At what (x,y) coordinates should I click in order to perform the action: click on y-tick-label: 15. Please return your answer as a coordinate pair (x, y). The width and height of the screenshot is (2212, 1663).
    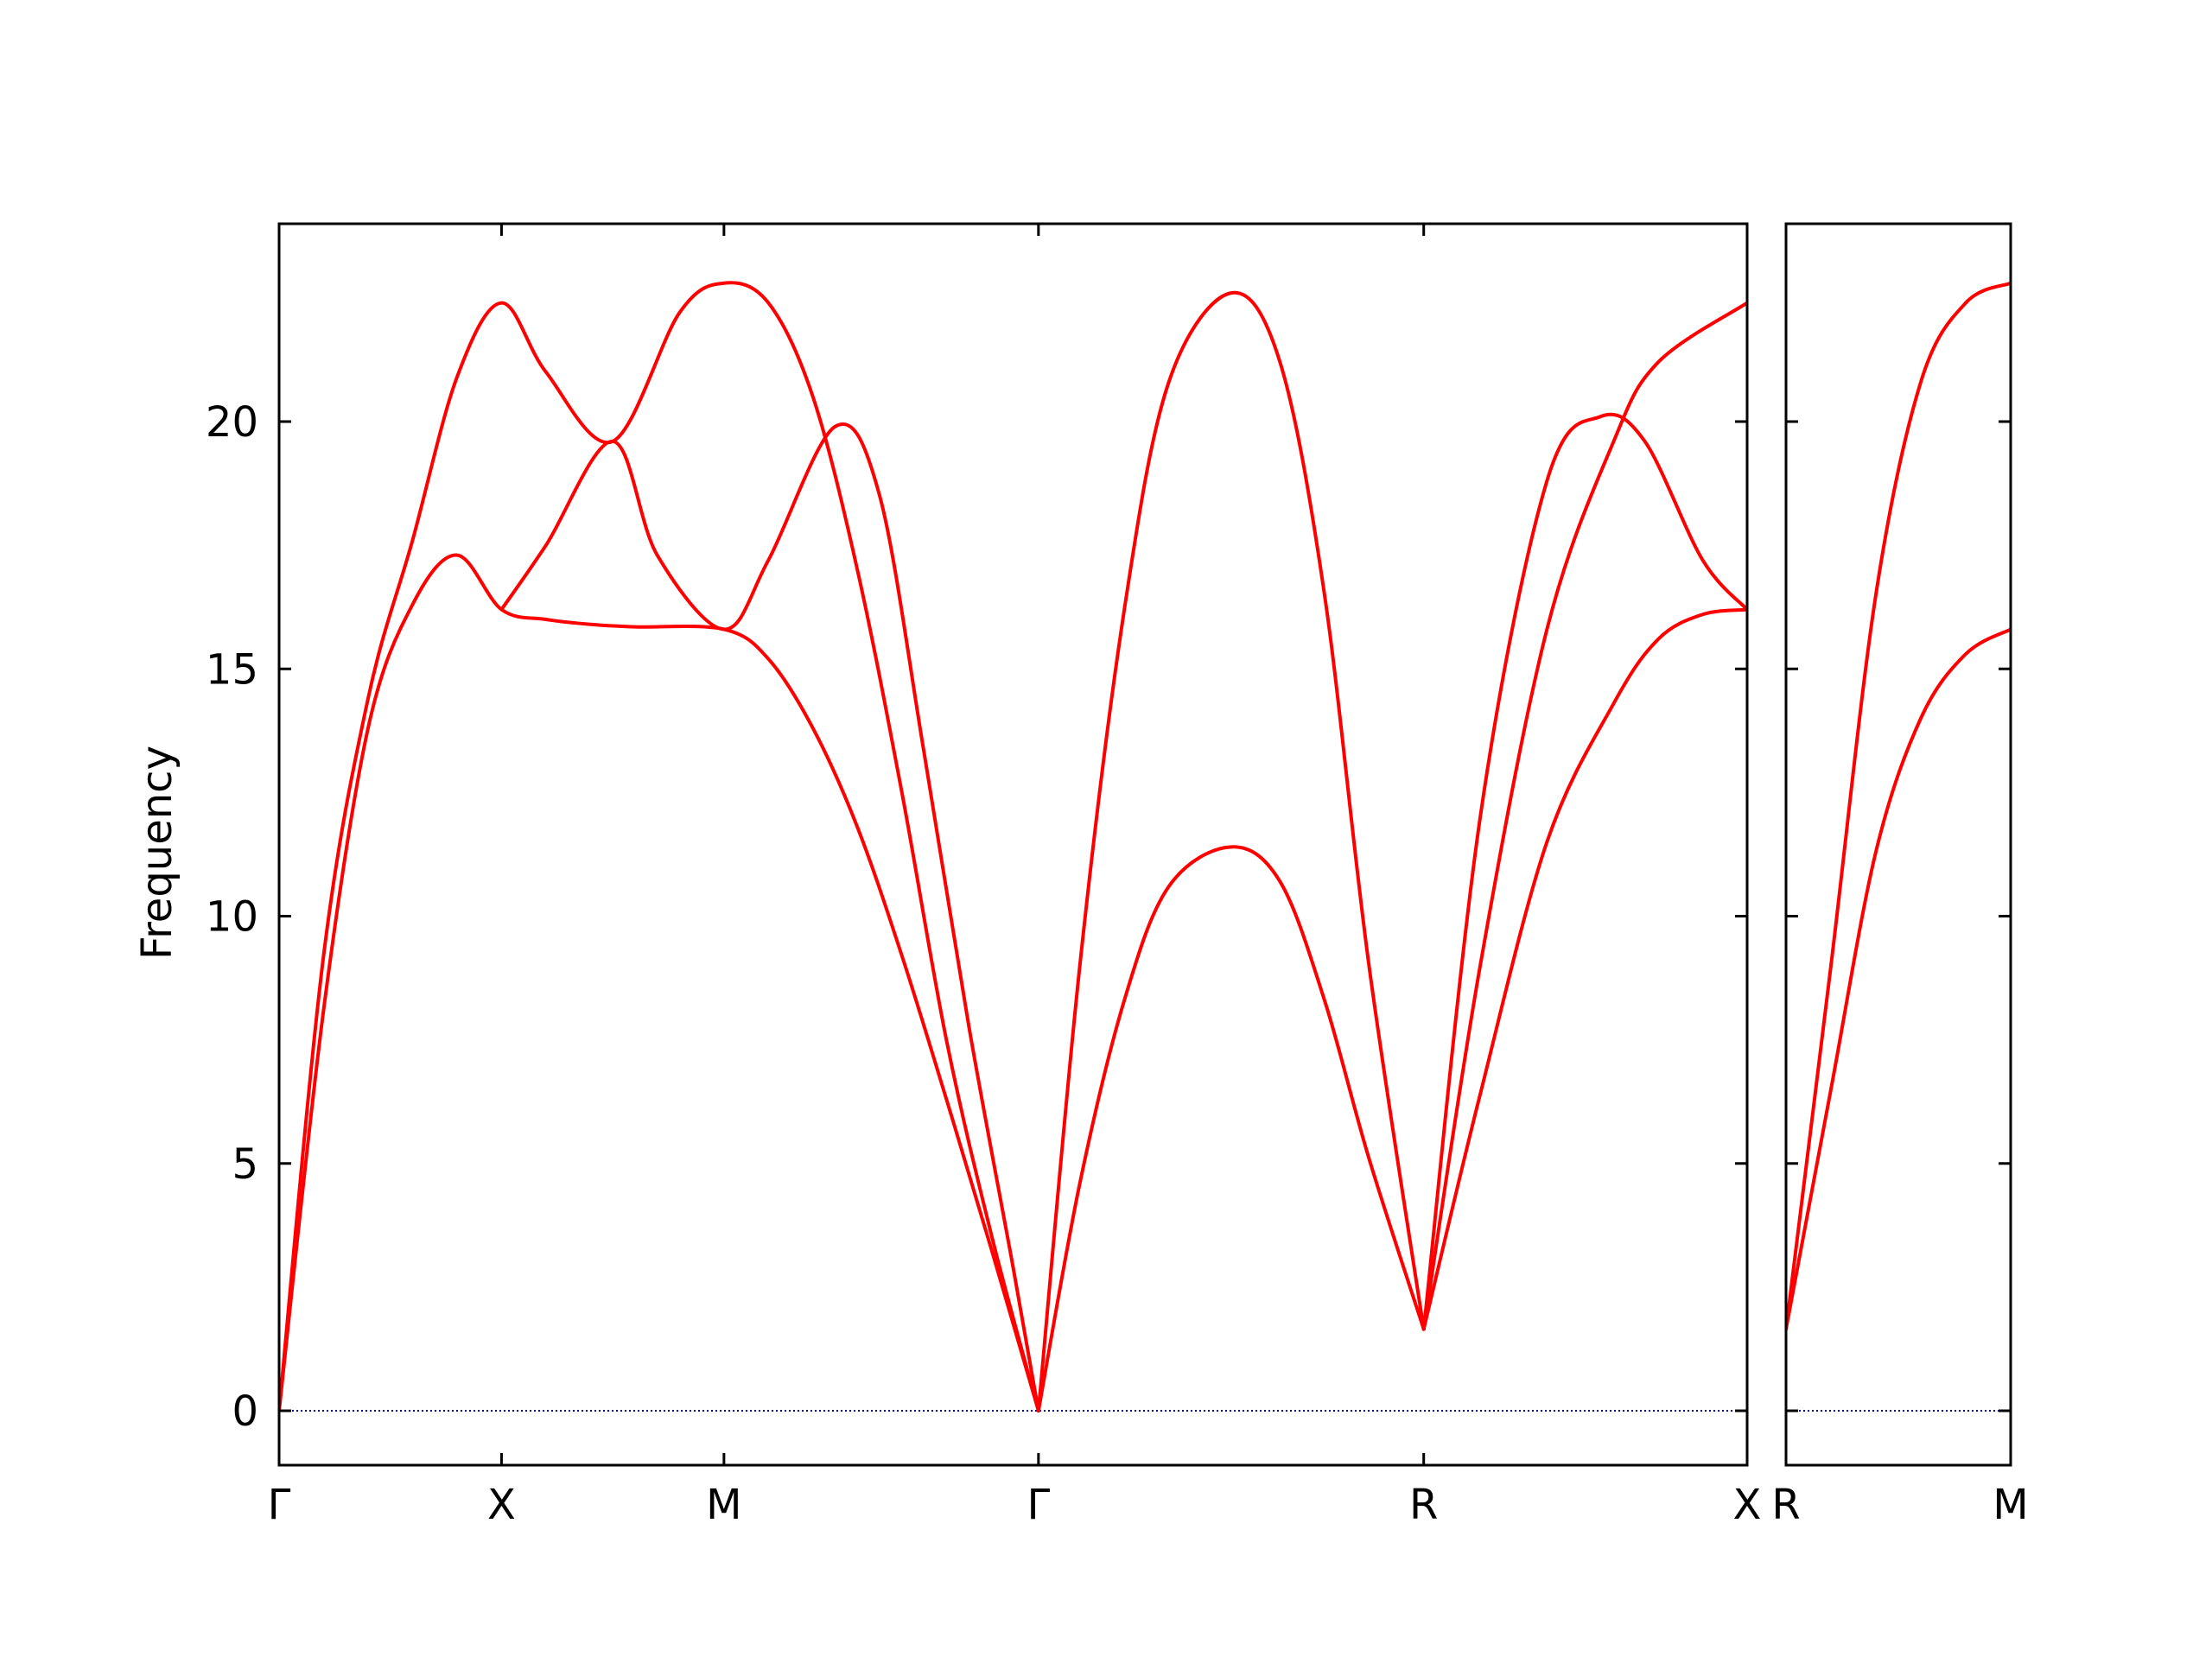
    Looking at the image, I should click on (232, 670).